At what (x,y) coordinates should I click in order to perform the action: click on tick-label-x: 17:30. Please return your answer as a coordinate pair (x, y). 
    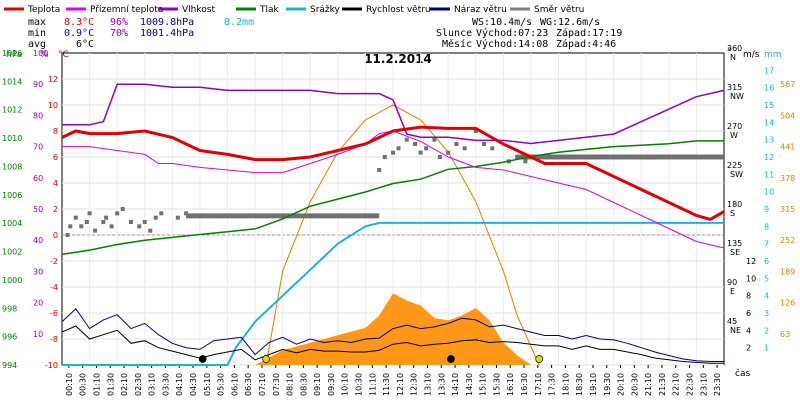
    Looking at the image, I should click on (552, 384).